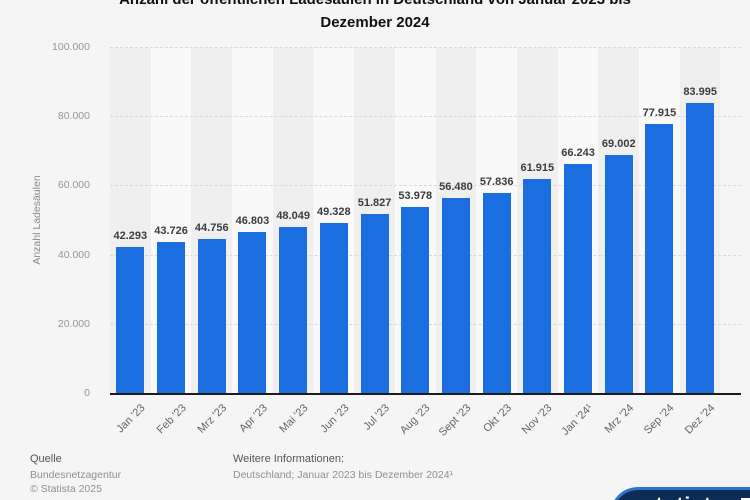 The image size is (750, 500). What do you see at coordinates (659, 112) in the screenshot?
I see `bar-value-label: 77.915` at bounding box center [659, 112].